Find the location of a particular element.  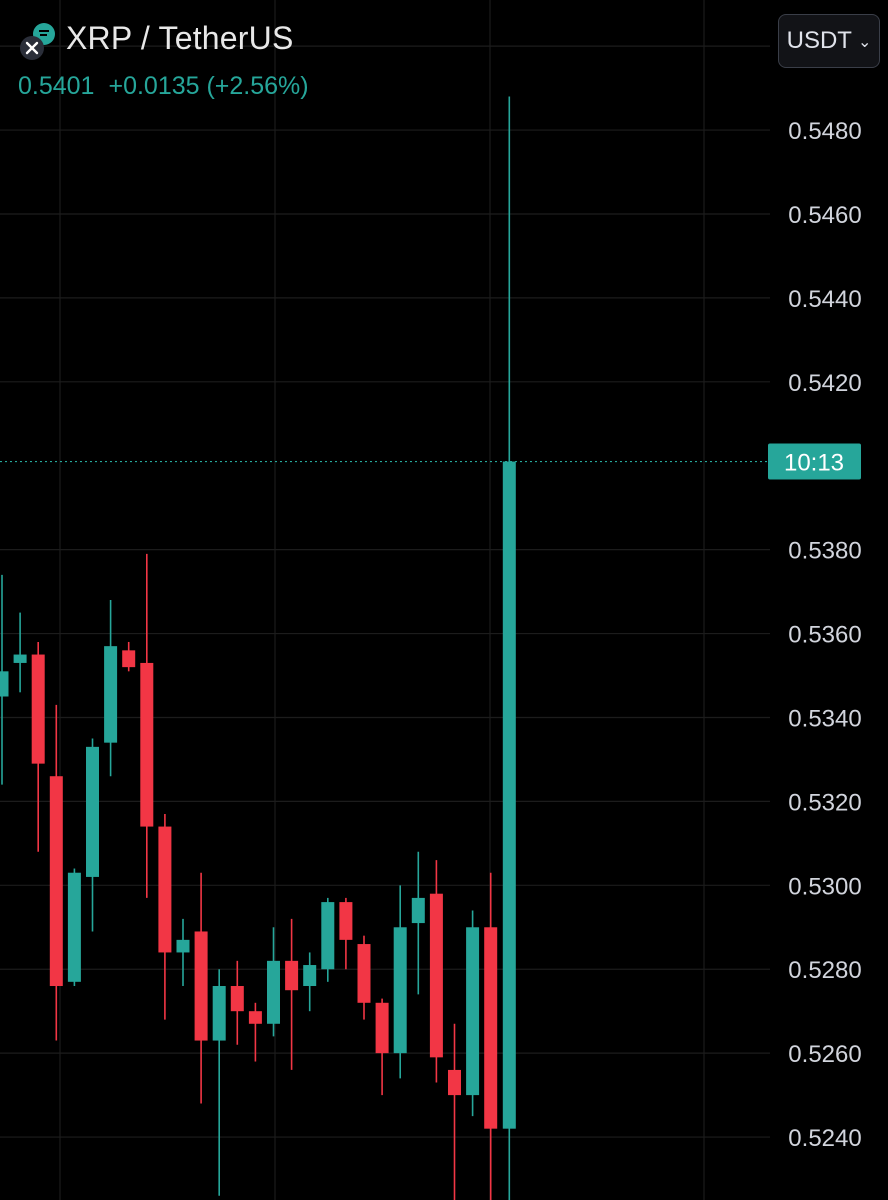

countdown-label: 10:13 is located at coordinates (814, 463).